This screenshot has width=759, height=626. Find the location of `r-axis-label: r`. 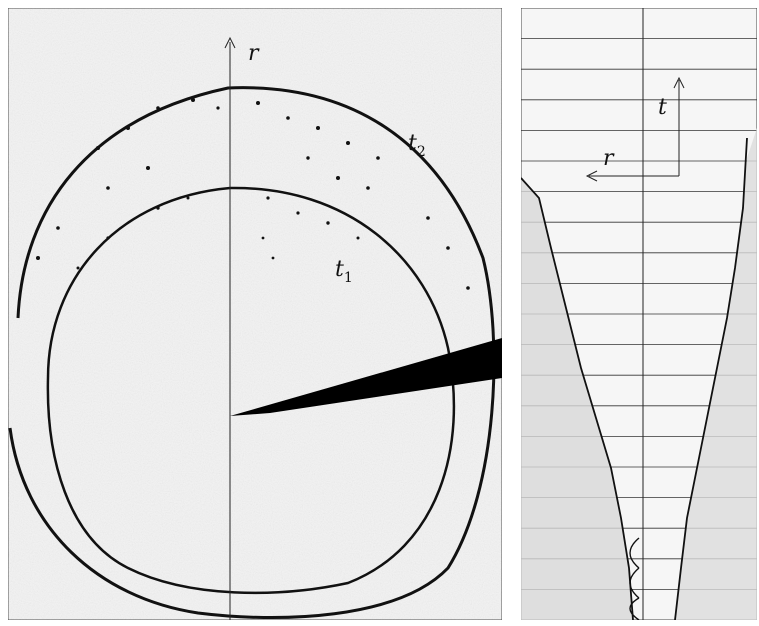

r-axis-label: r is located at coordinates (254, 53).